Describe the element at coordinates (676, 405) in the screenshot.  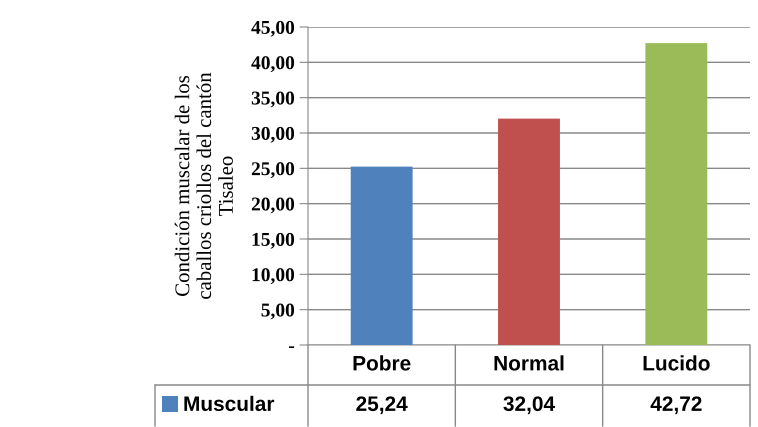
I see `data-label: 42,72` at that location.